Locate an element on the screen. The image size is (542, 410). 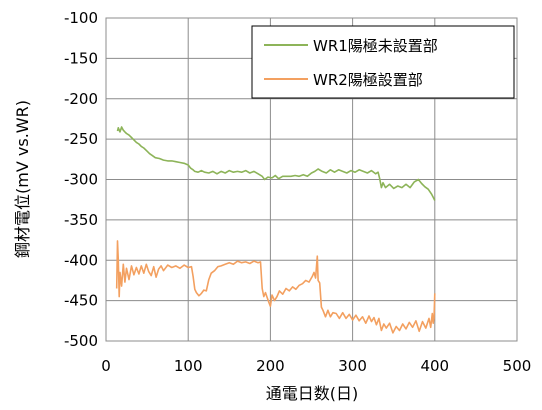
legend: WR1陽極未設置部 WR2陽極設置部 is located at coordinates (383, 62).